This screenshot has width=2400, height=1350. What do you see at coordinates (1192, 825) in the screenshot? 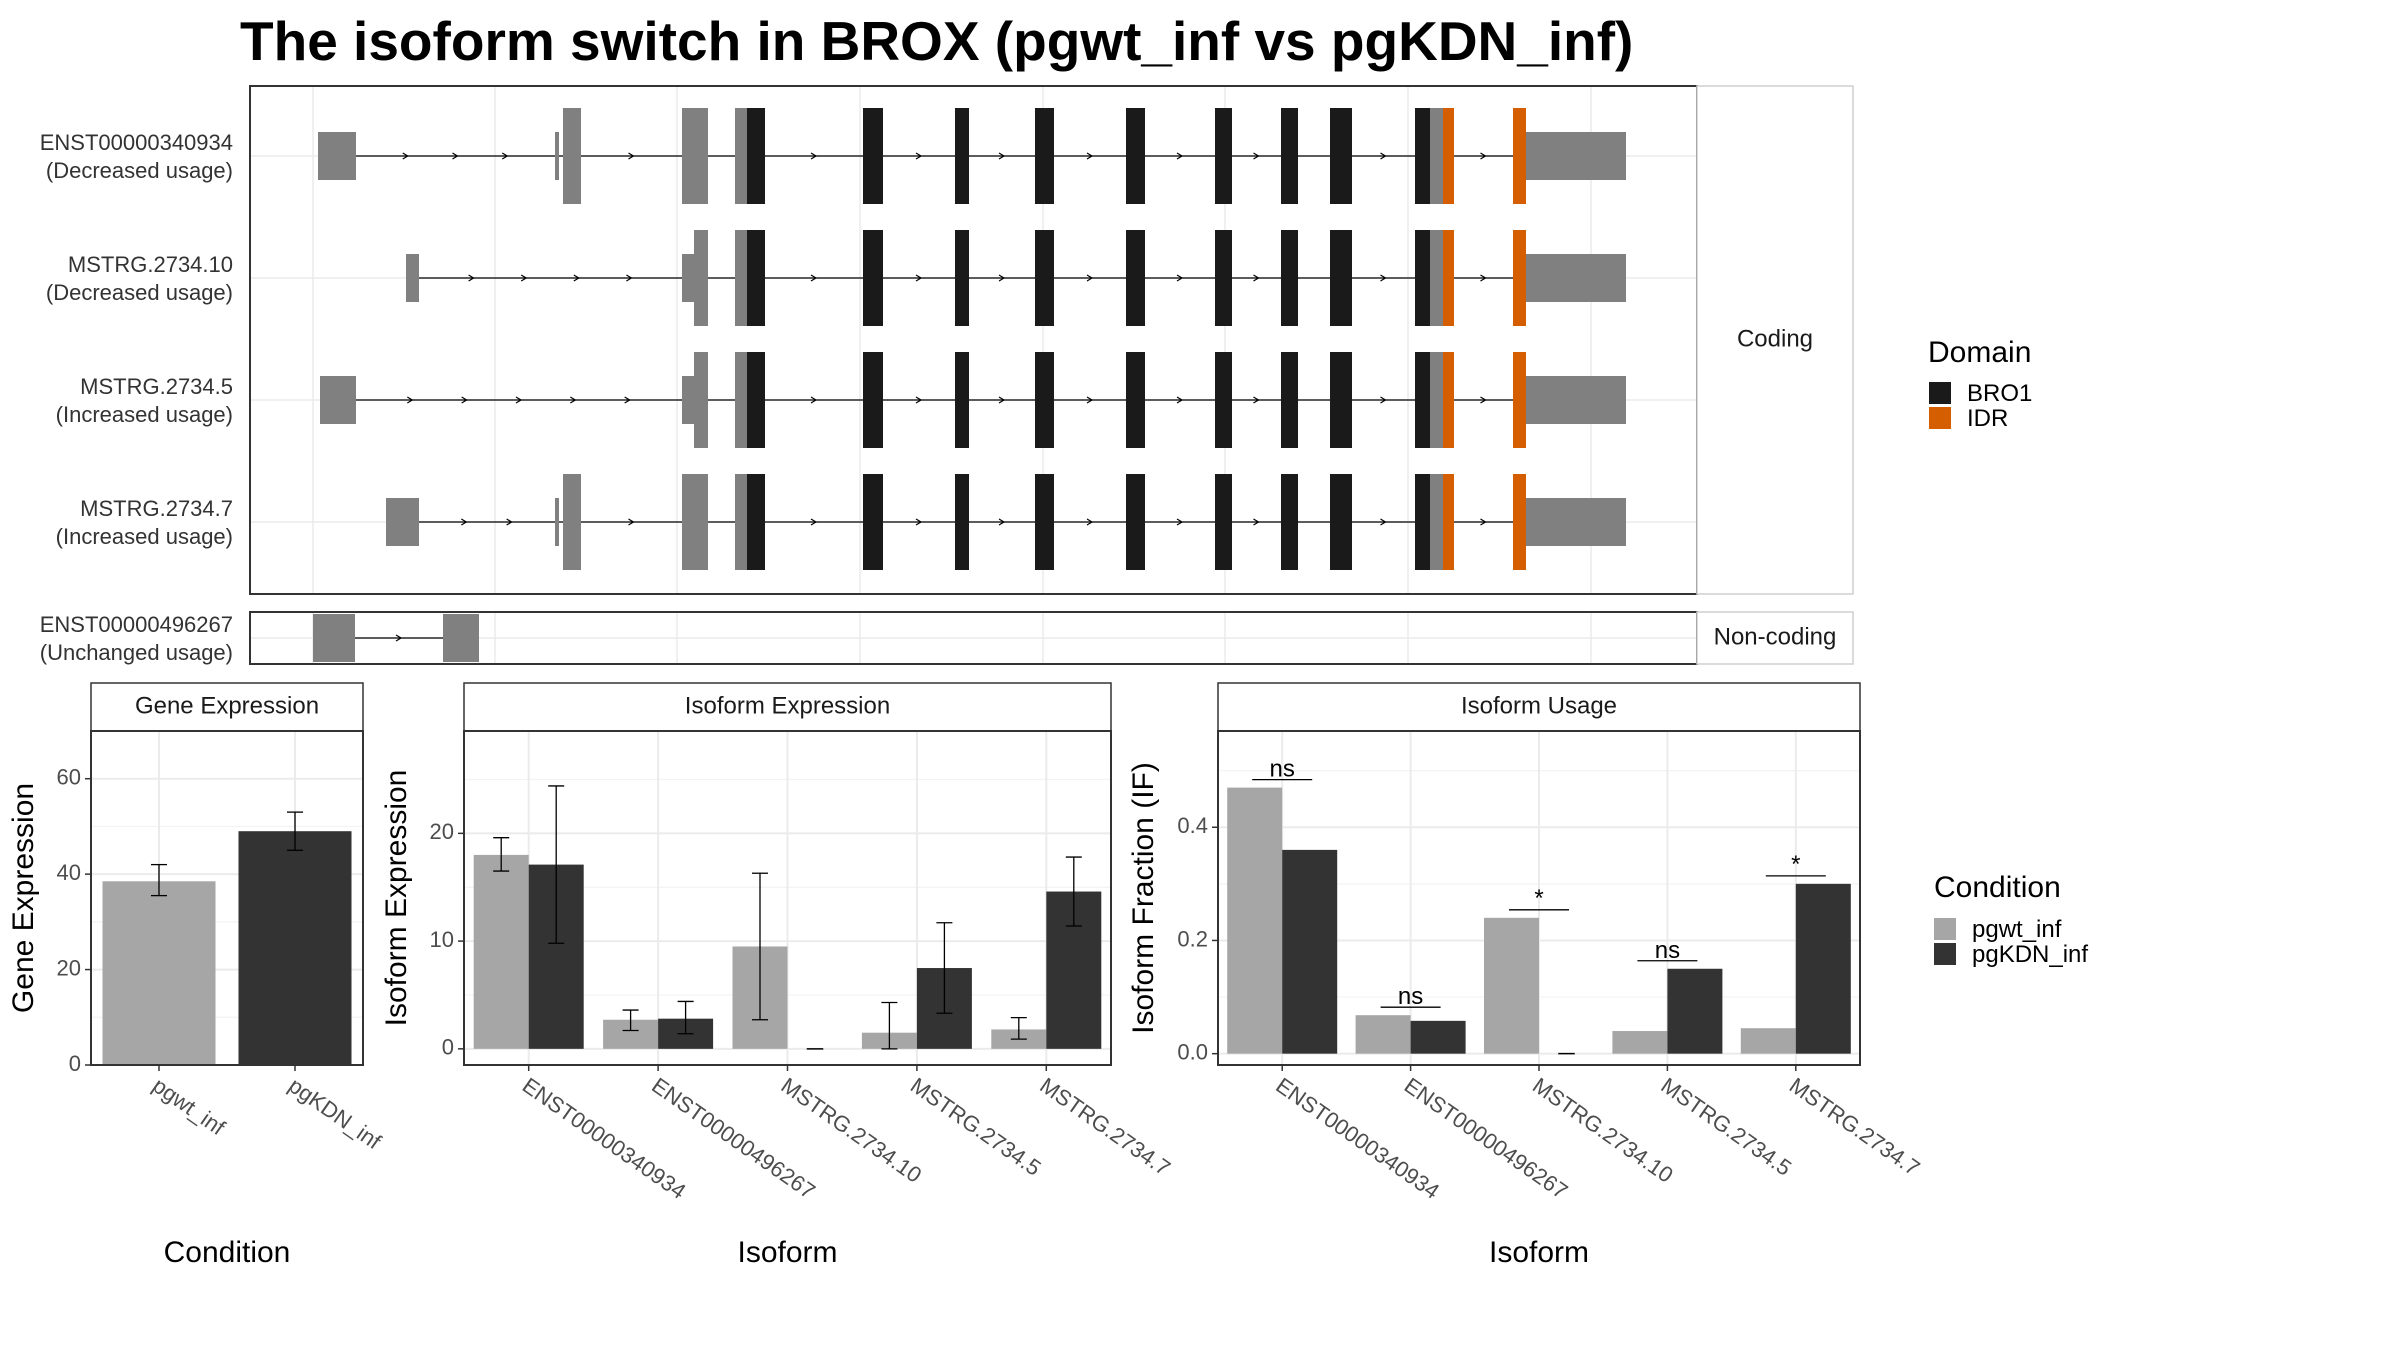
I see `y-tick-label: 0.4` at bounding box center [1192, 825].